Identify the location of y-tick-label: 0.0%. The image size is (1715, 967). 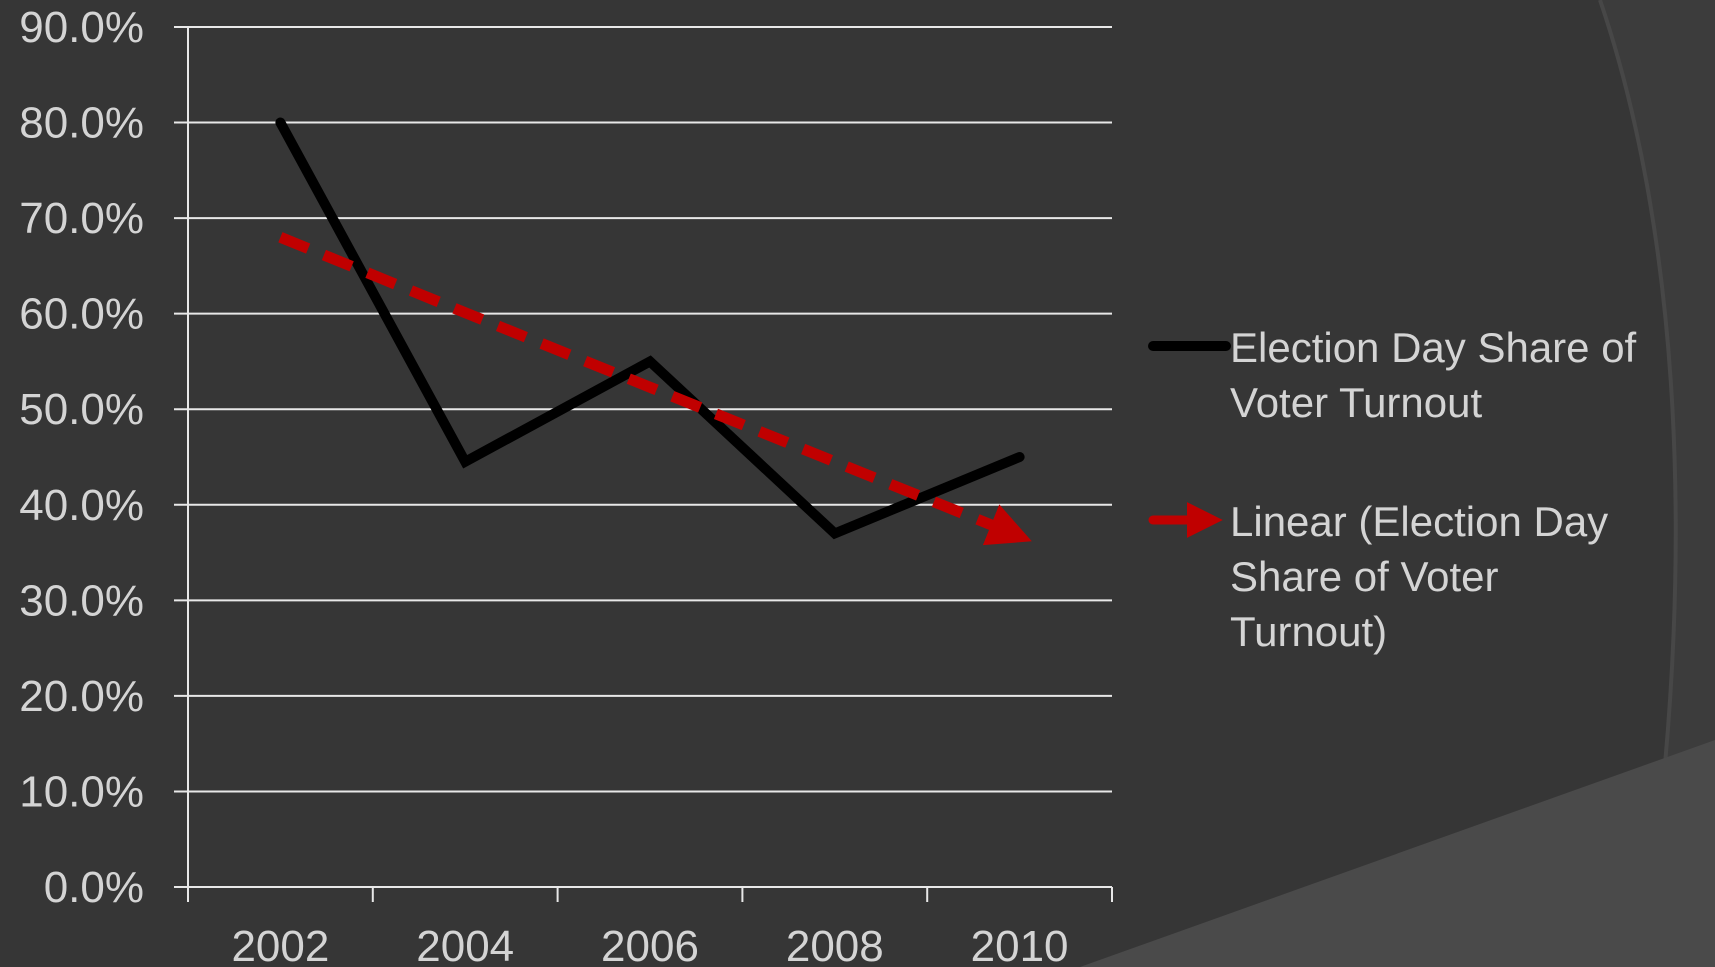
(94, 887).